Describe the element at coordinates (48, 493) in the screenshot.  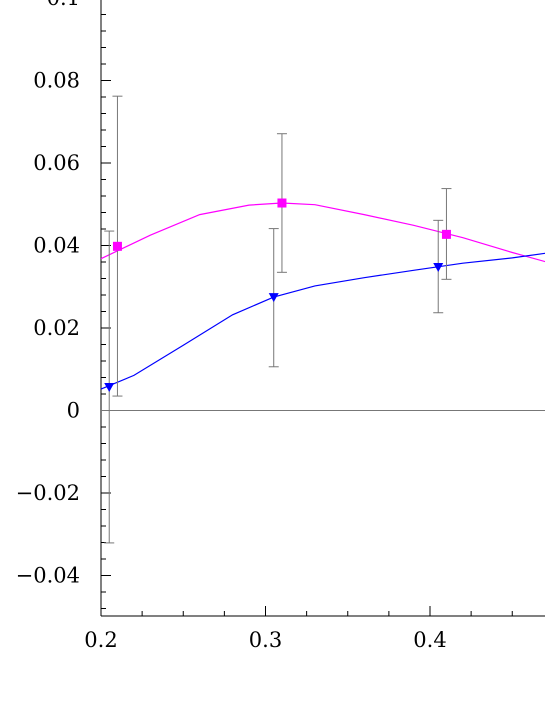
I see `y-tick-label: −0.02` at that location.